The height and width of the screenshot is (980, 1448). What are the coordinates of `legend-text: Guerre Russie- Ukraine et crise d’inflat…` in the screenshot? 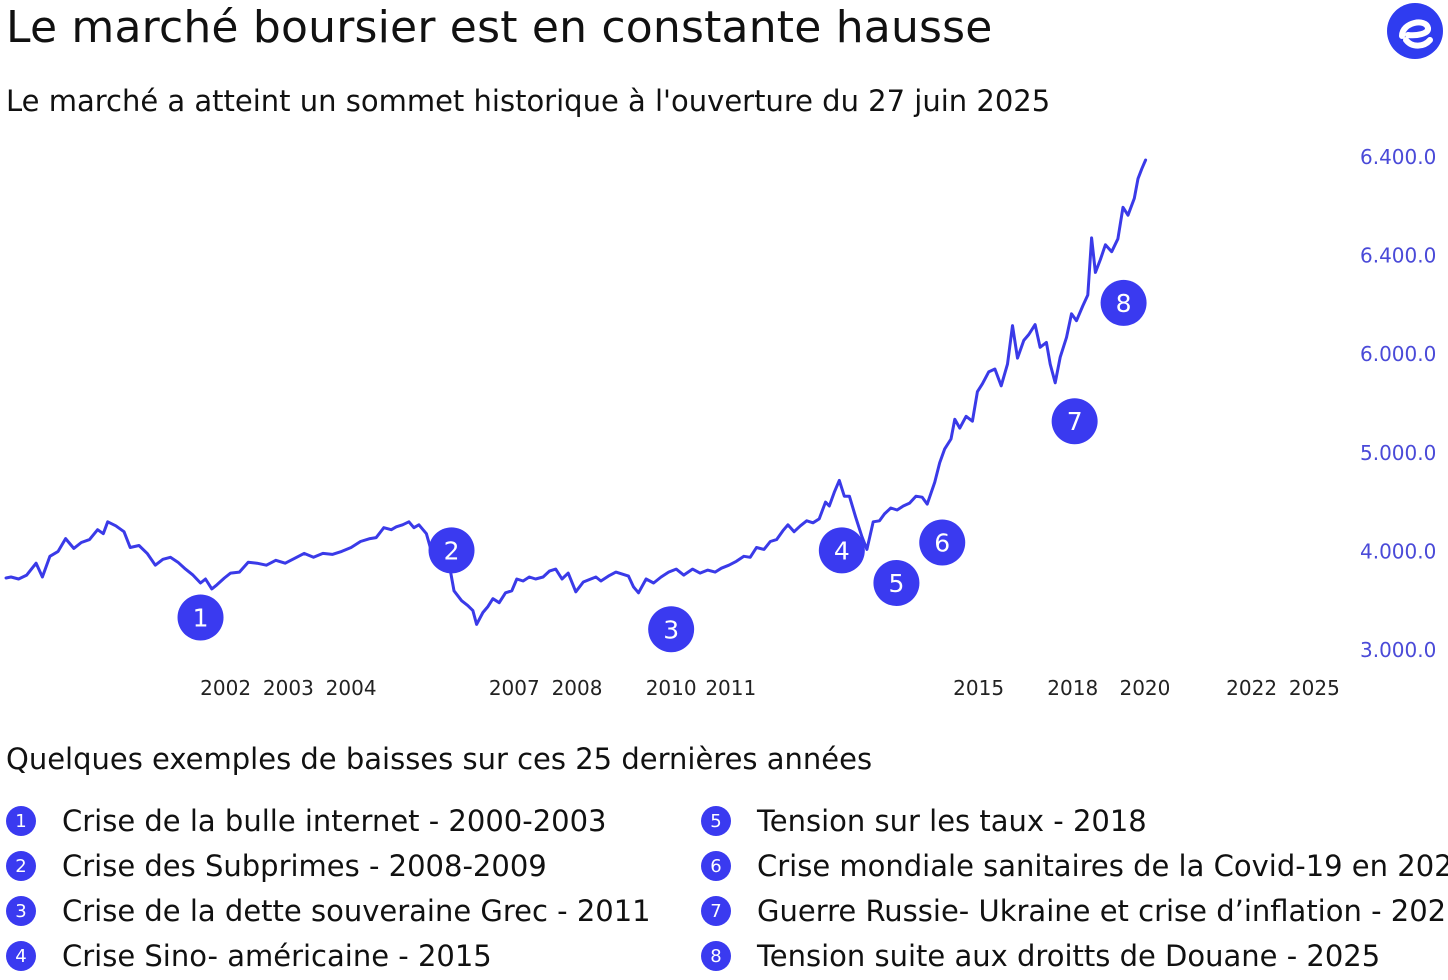 It's located at (1102, 911).